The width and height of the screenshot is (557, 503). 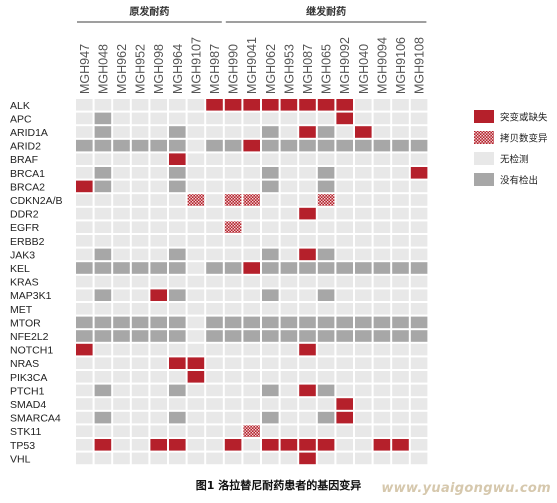 I want to click on cell-ddr2-mgh9041-not-detected, so click(x=251, y=213).